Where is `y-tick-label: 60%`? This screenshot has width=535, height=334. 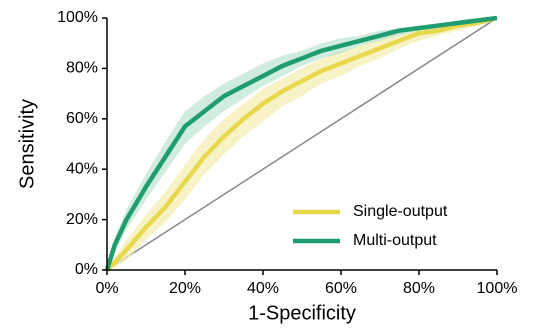
y-tick-label: 60% is located at coordinates (82, 118).